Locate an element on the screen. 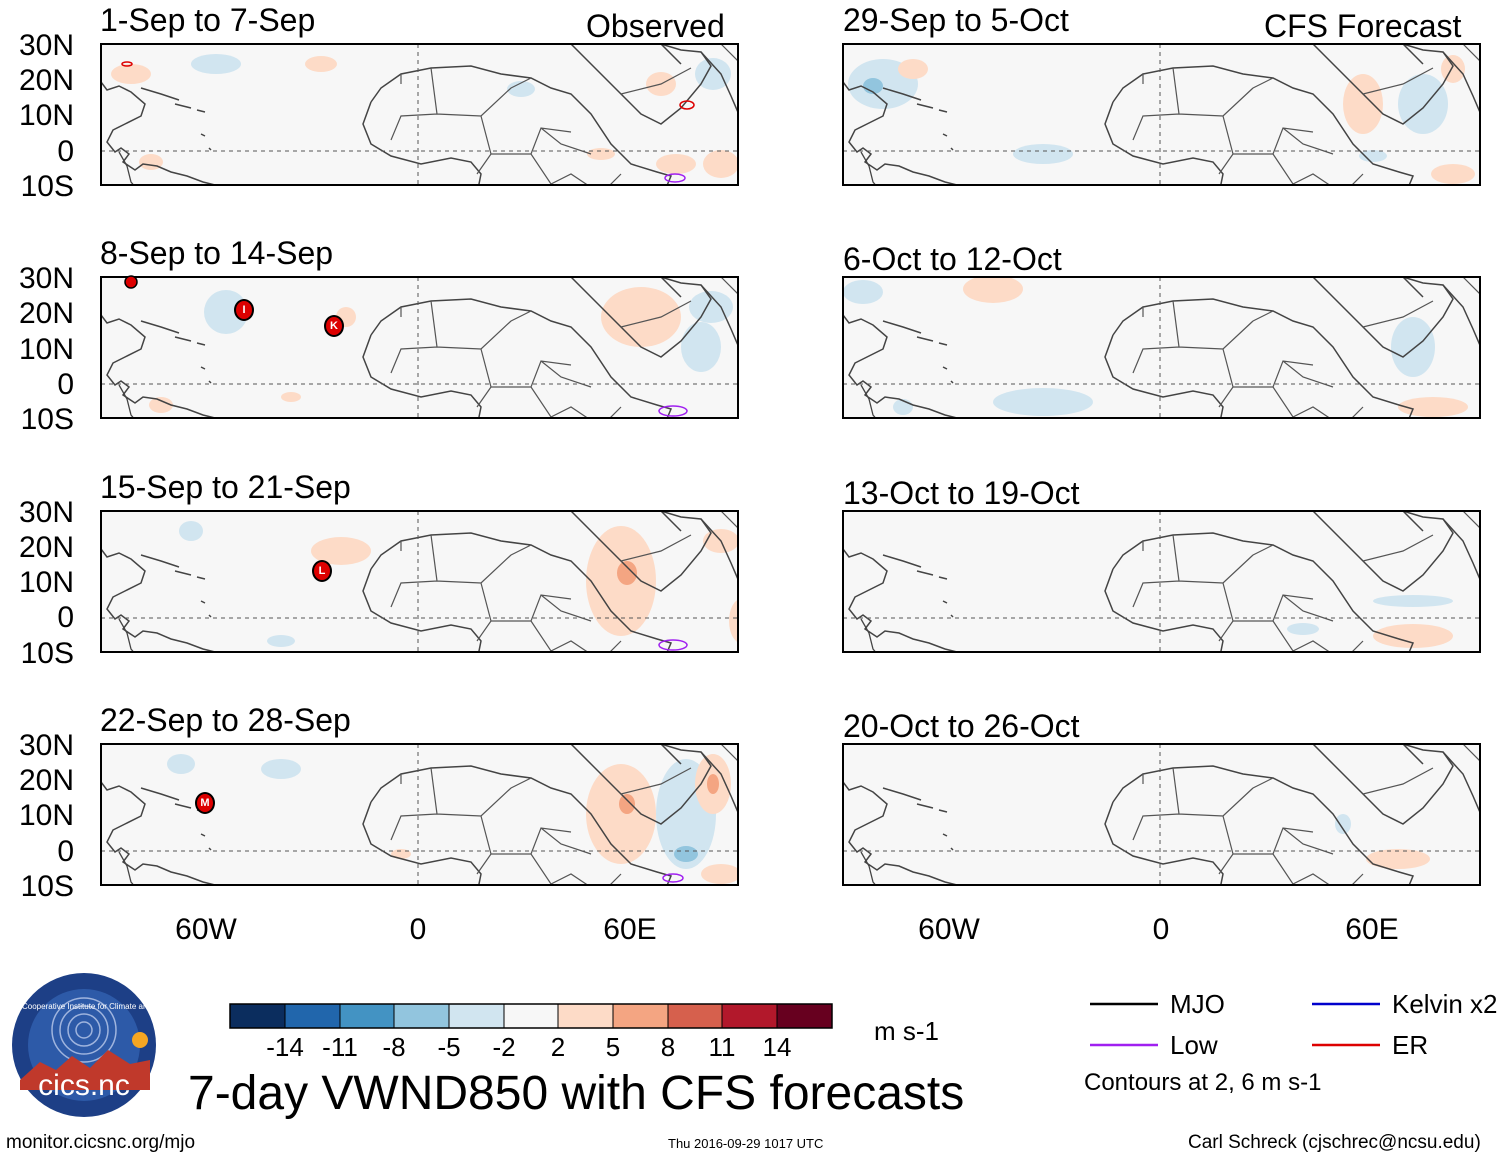 This screenshot has height=1159, width=1510. colorbar-tick: -11 is located at coordinates (340, 1047).